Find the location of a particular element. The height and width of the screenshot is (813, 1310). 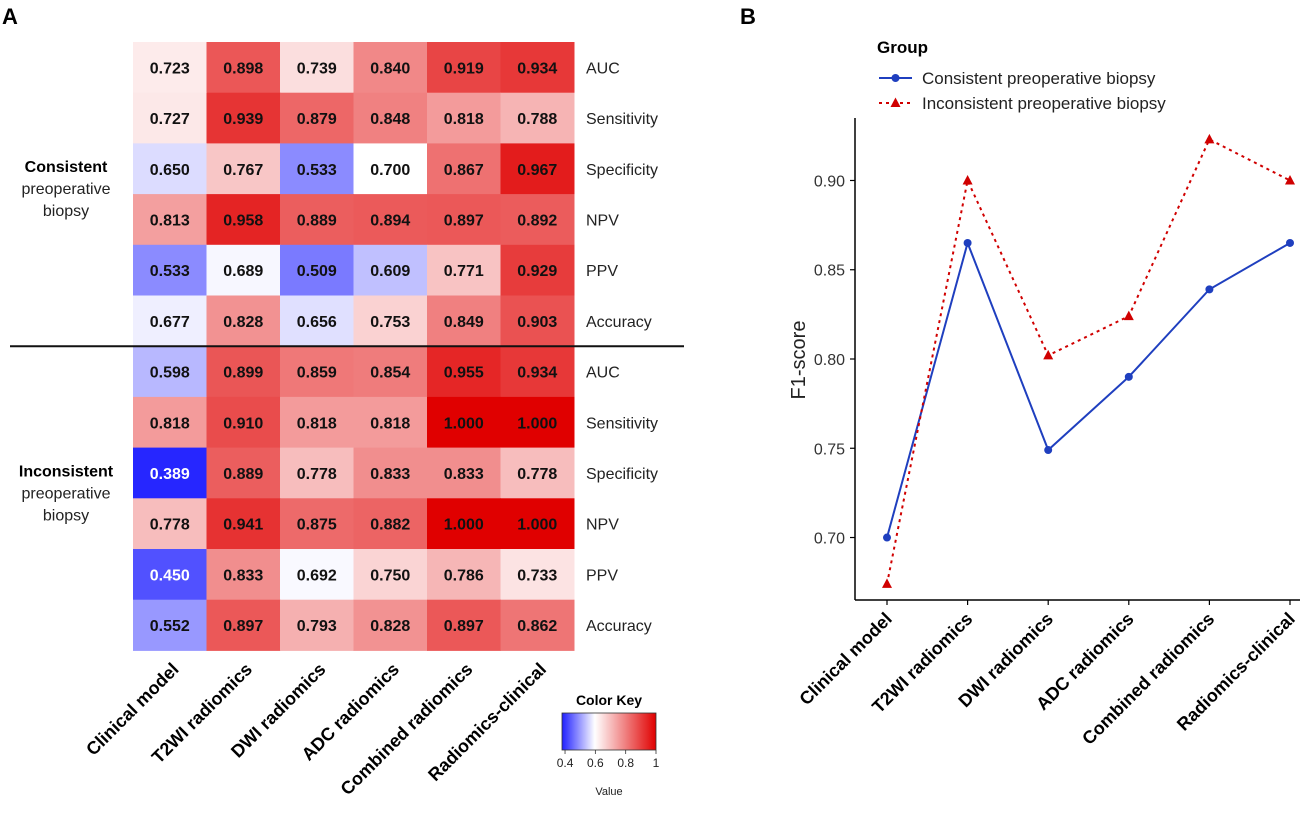

cell-value: 0.750 is located at coordinates (390, 575).